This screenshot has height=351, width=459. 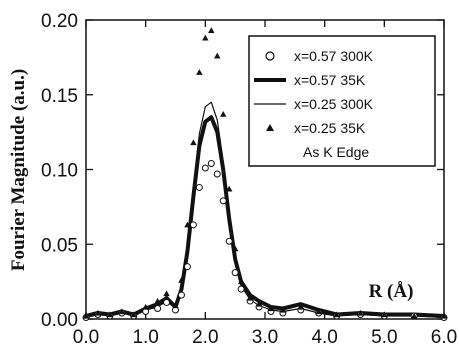 What do you see at coordinates (205, 337) in the screenshot?
I see `x-tick-label: 2.0` at bounding box center [205, 337].